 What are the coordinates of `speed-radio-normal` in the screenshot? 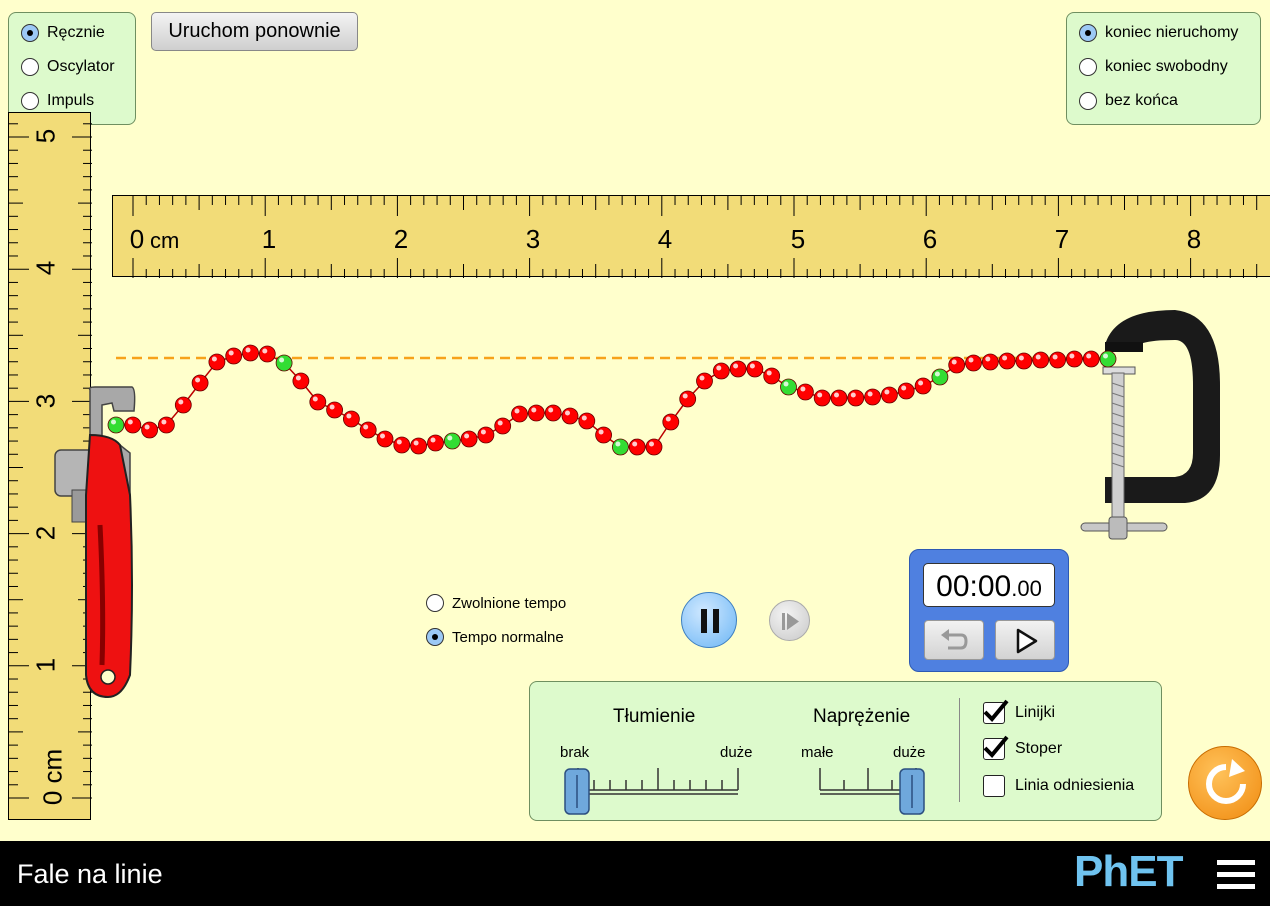 It's located at (435, 637).